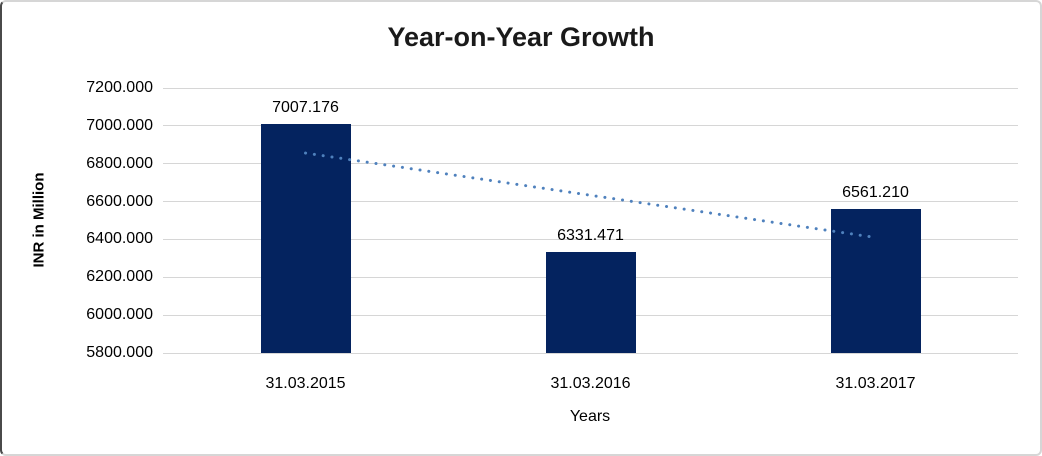 The height and width of the screenshot is (456, 1042). I want to click on trendline-svg, so click(590, 195).